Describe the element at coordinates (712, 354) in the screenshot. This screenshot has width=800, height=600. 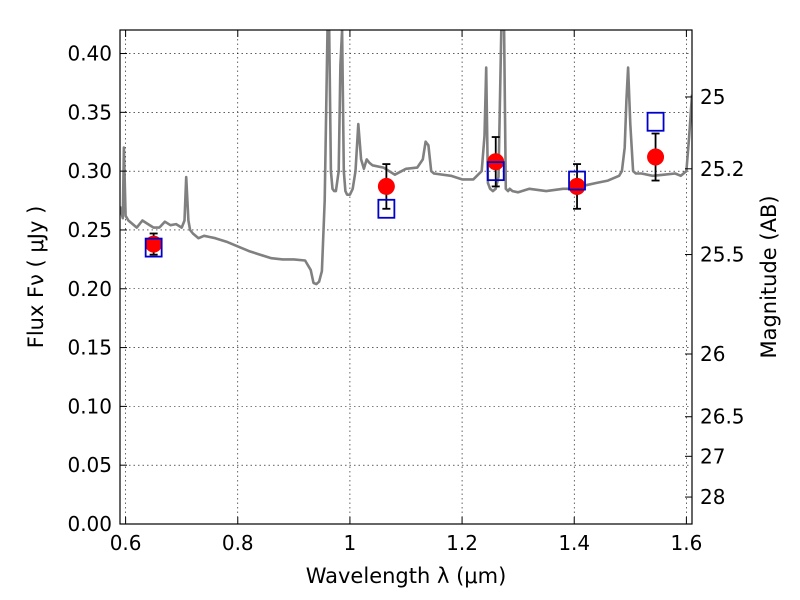
I see `right-tick-label: 26` at that location.